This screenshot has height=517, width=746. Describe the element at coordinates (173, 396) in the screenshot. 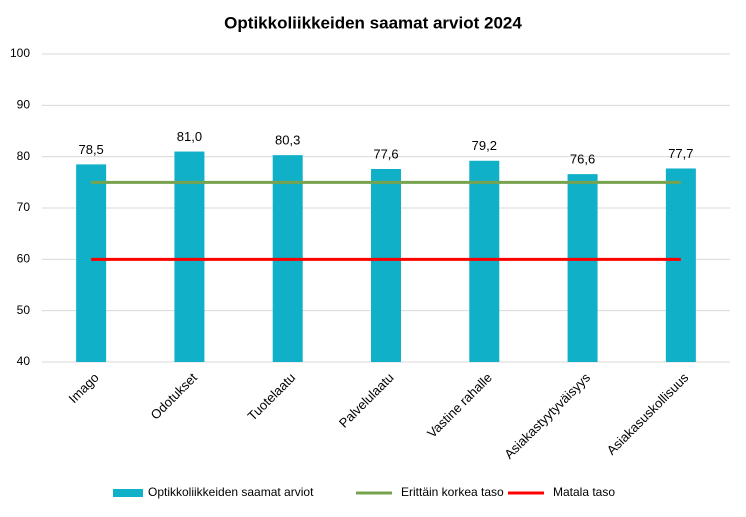

I see `x-tick-label: Odotukset` at that location.